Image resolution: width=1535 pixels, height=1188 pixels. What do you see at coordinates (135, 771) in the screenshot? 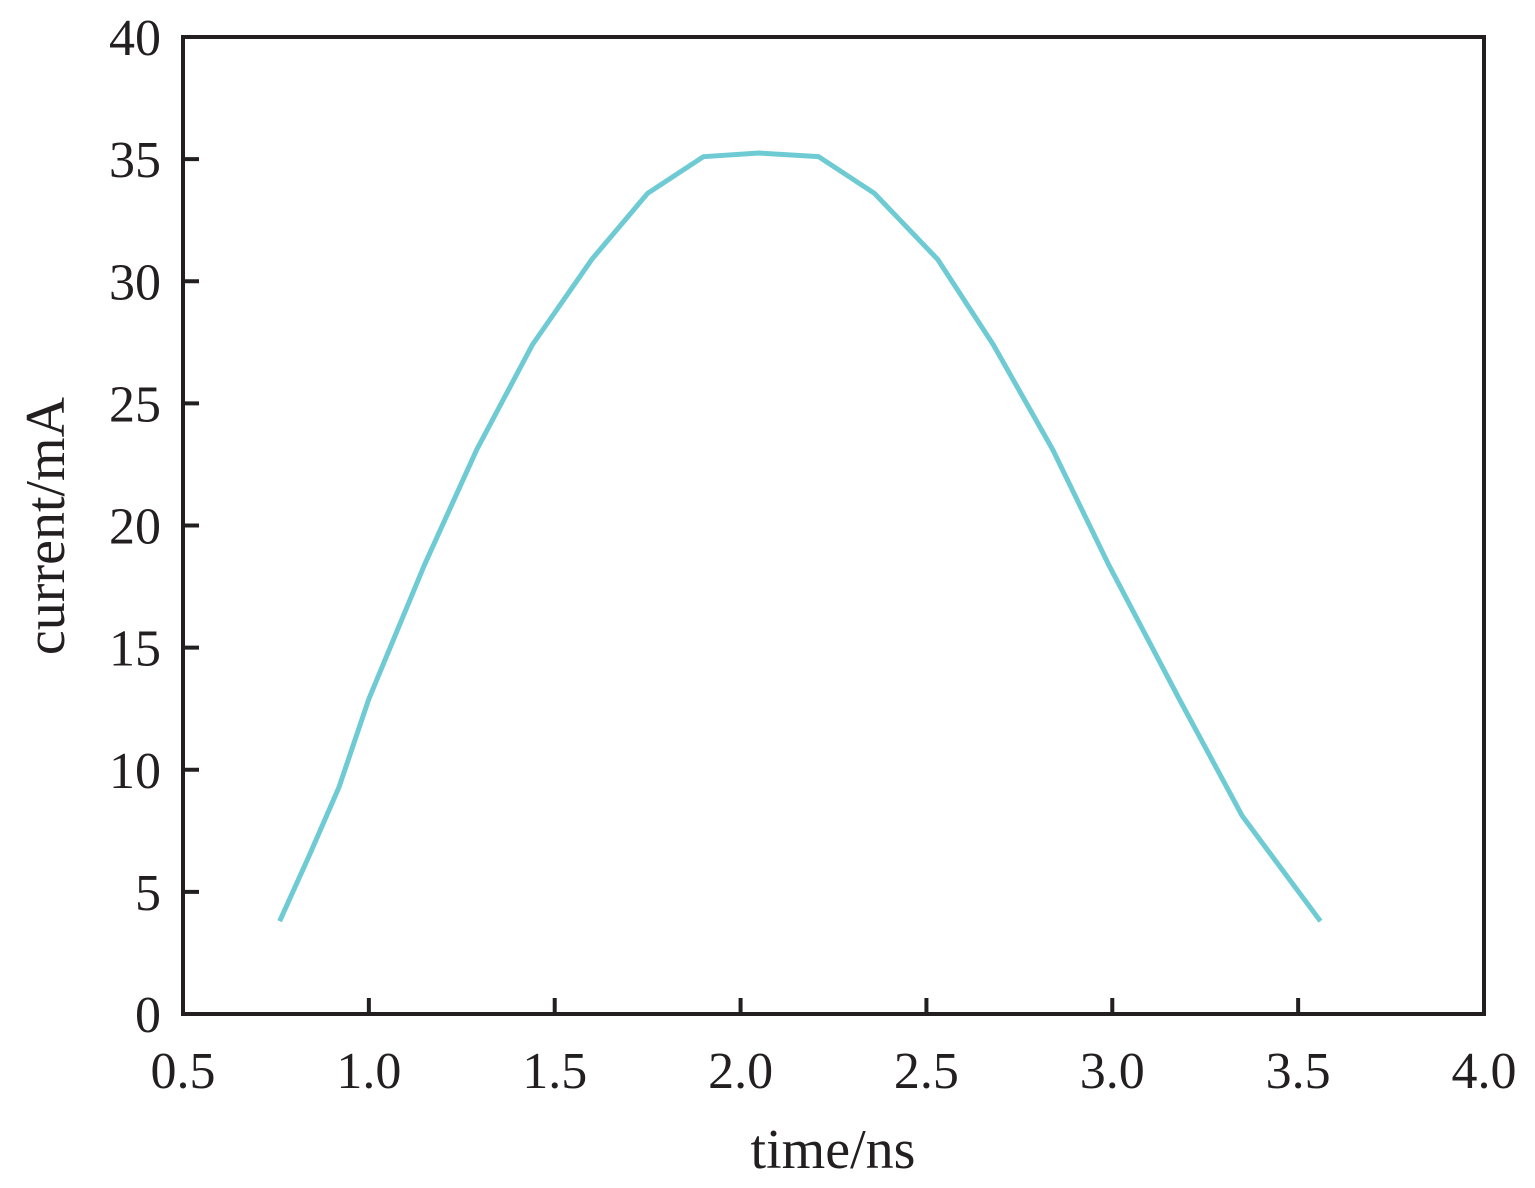
I see `y-tick-label: 10` at bounding box center [135, 771].